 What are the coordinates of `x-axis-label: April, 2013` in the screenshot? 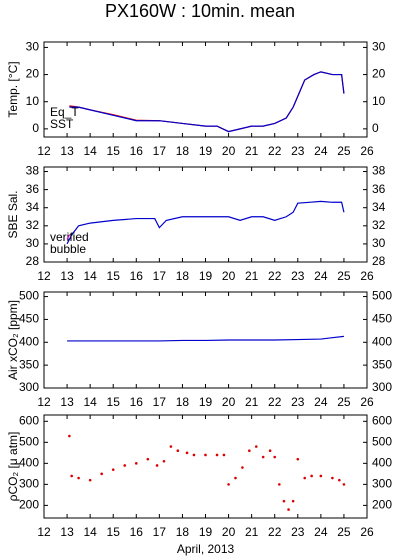 It's located at (206, 549).